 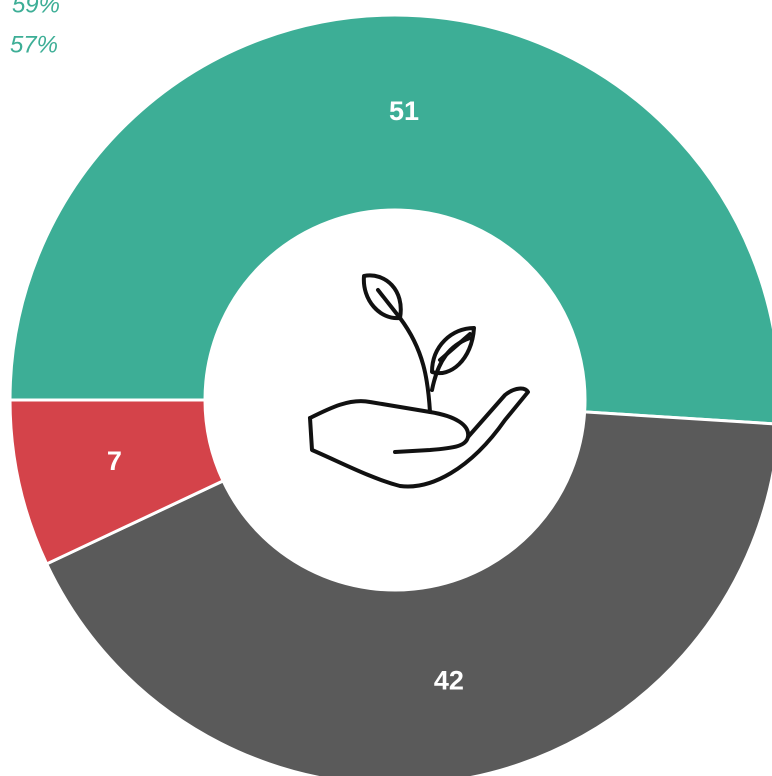 I want to click on annotation: 57%, so click(x=34, y=44).